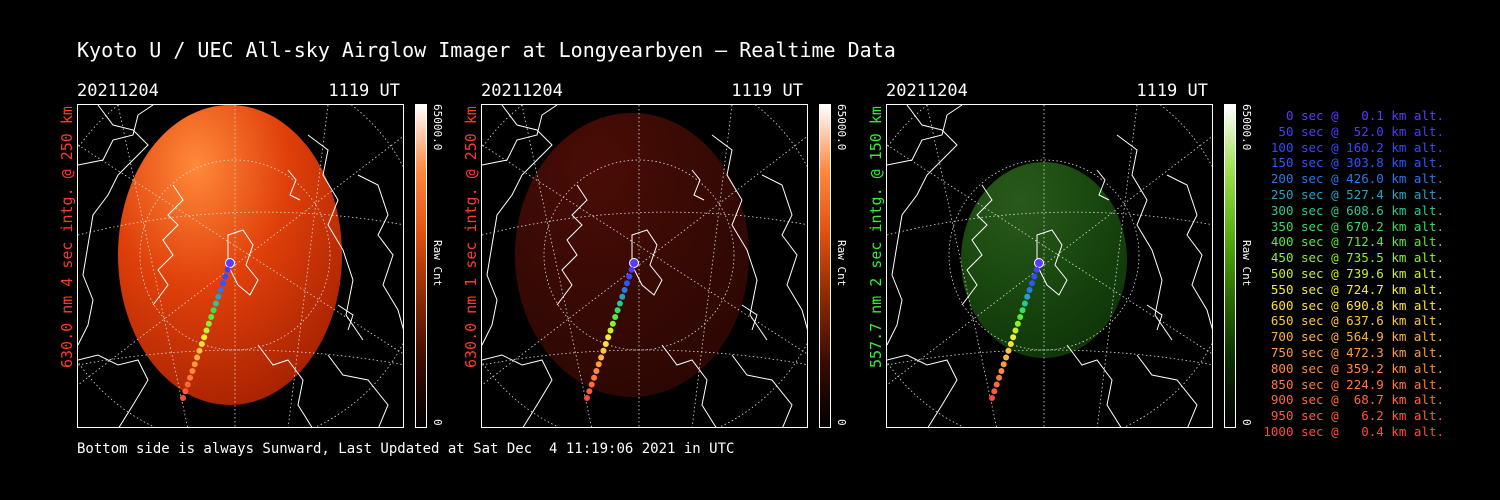  What do you see at coordinates (1357, 194) in the screenshot?
I see `legend-row: 250 sec @ 527.4 km alt.` at bounding box center [1357, 194].